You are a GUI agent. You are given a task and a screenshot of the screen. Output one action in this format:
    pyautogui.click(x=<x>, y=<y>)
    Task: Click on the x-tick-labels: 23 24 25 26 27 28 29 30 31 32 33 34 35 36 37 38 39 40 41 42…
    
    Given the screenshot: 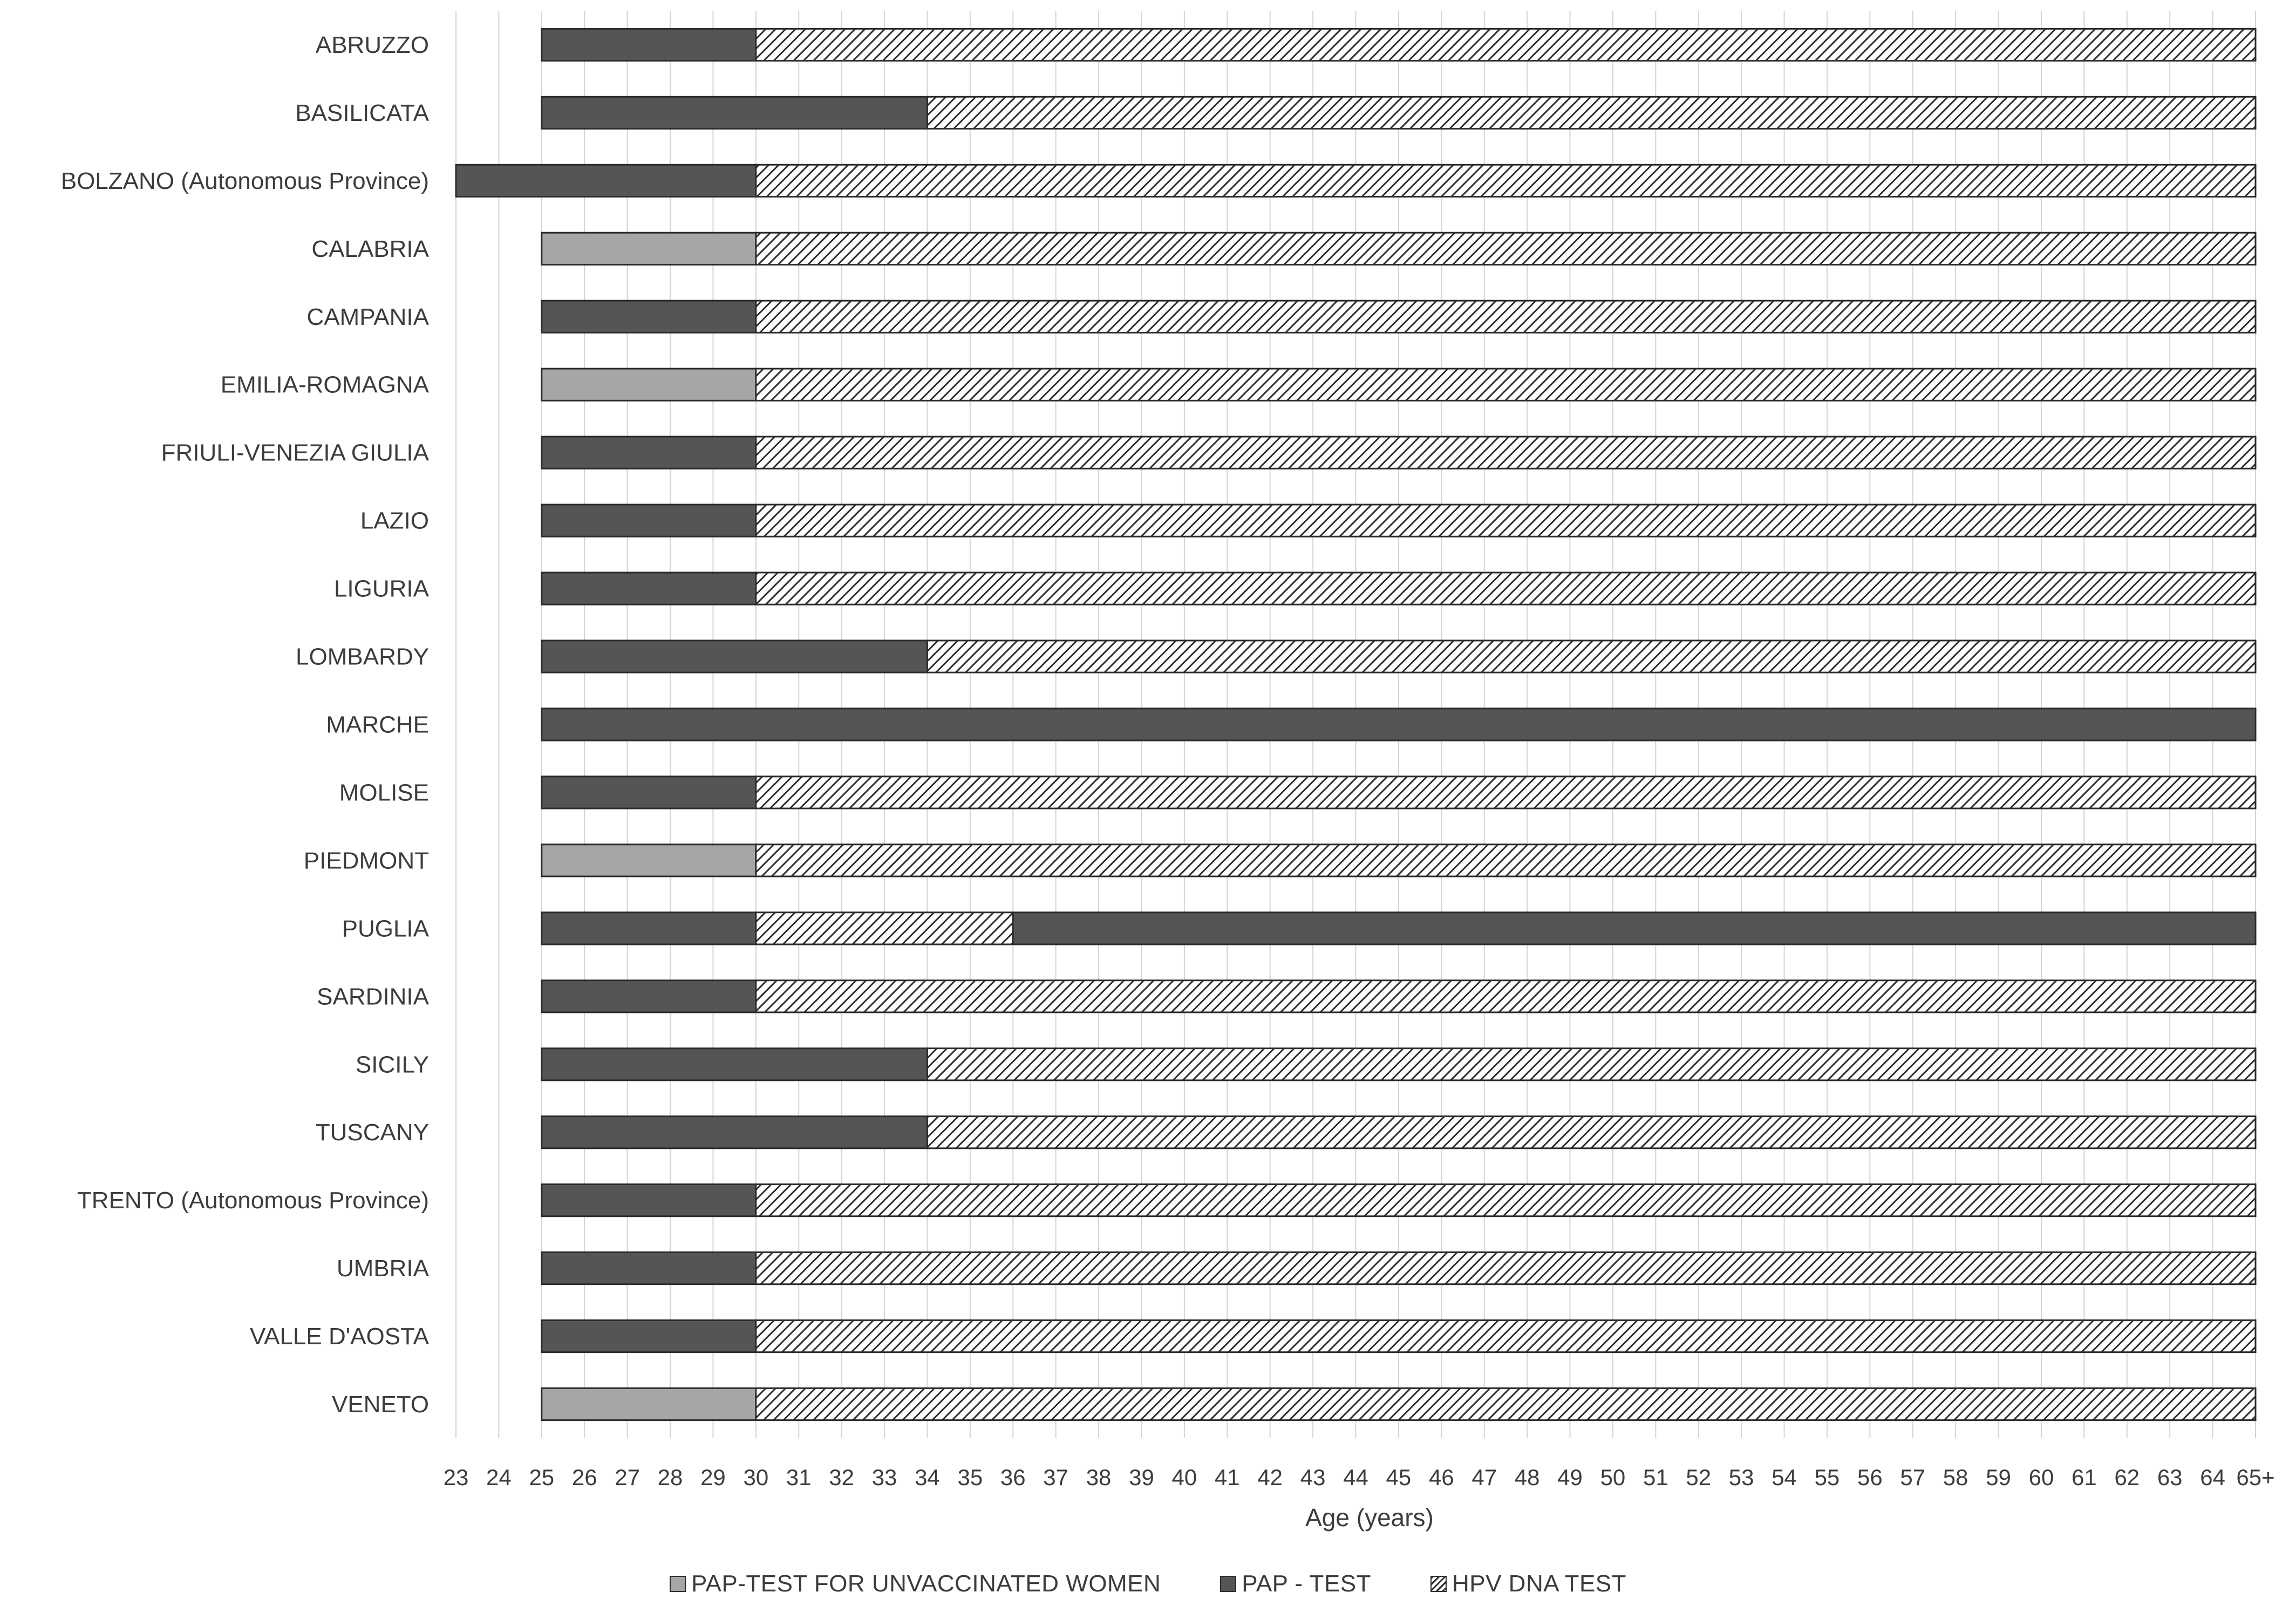 What is the action you would take?
    pyautogui.click(x=1360, y=1477)
    